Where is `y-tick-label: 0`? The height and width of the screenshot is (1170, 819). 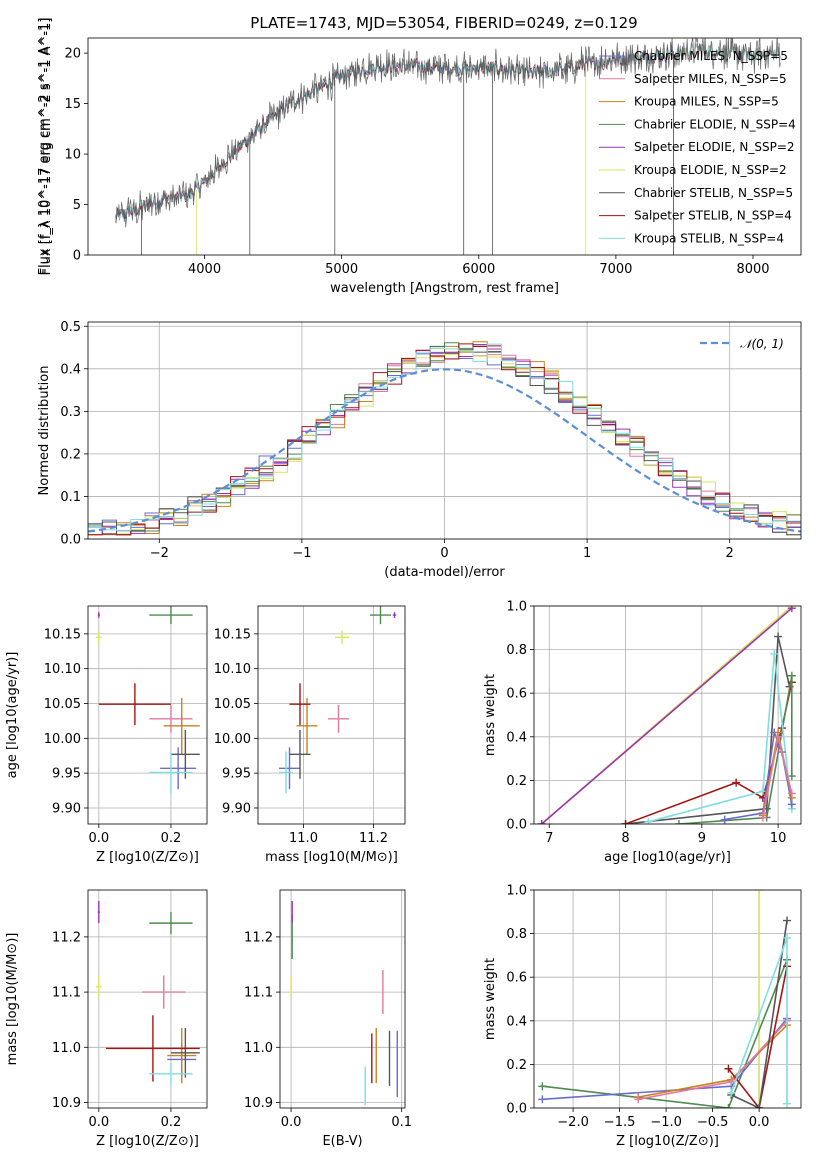 y-tick-label: 0 is located at coordinates (77, 256).